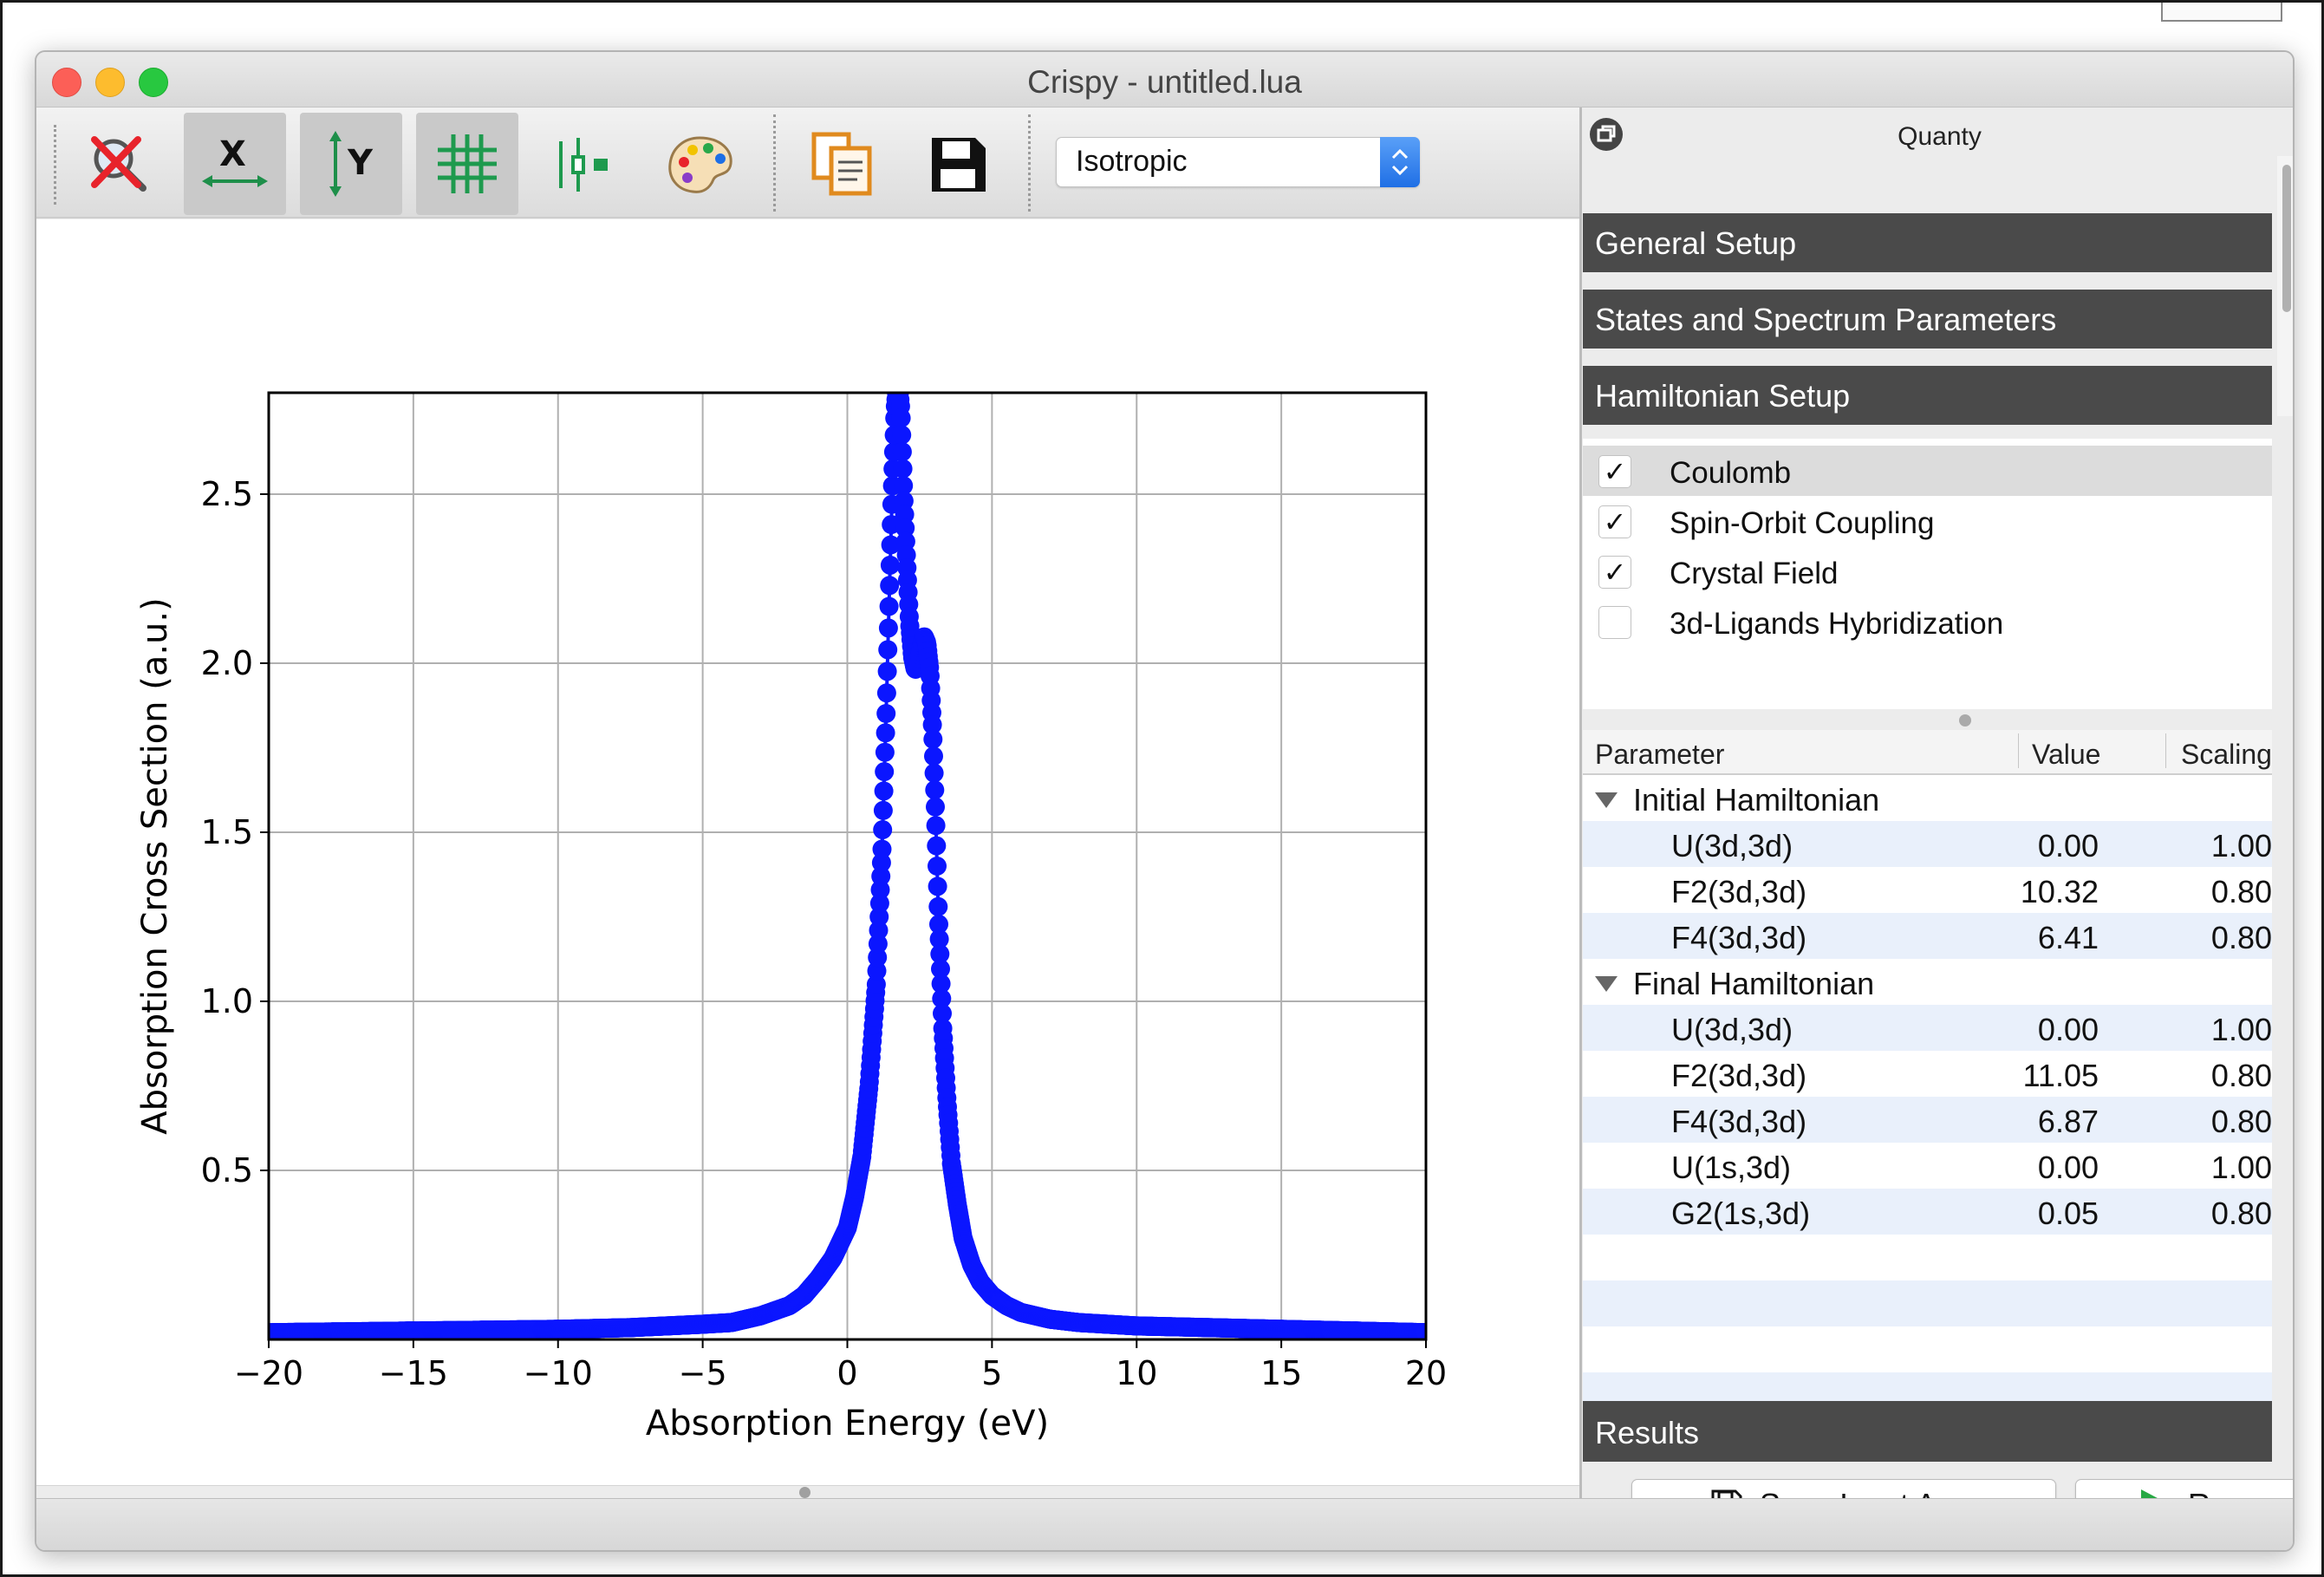 This screenshot has height=1577, width=2324. What do you see at coordinates (55, 165) in the screenshot?
I see `toolbar-handle` at bounding box center [55, 165].